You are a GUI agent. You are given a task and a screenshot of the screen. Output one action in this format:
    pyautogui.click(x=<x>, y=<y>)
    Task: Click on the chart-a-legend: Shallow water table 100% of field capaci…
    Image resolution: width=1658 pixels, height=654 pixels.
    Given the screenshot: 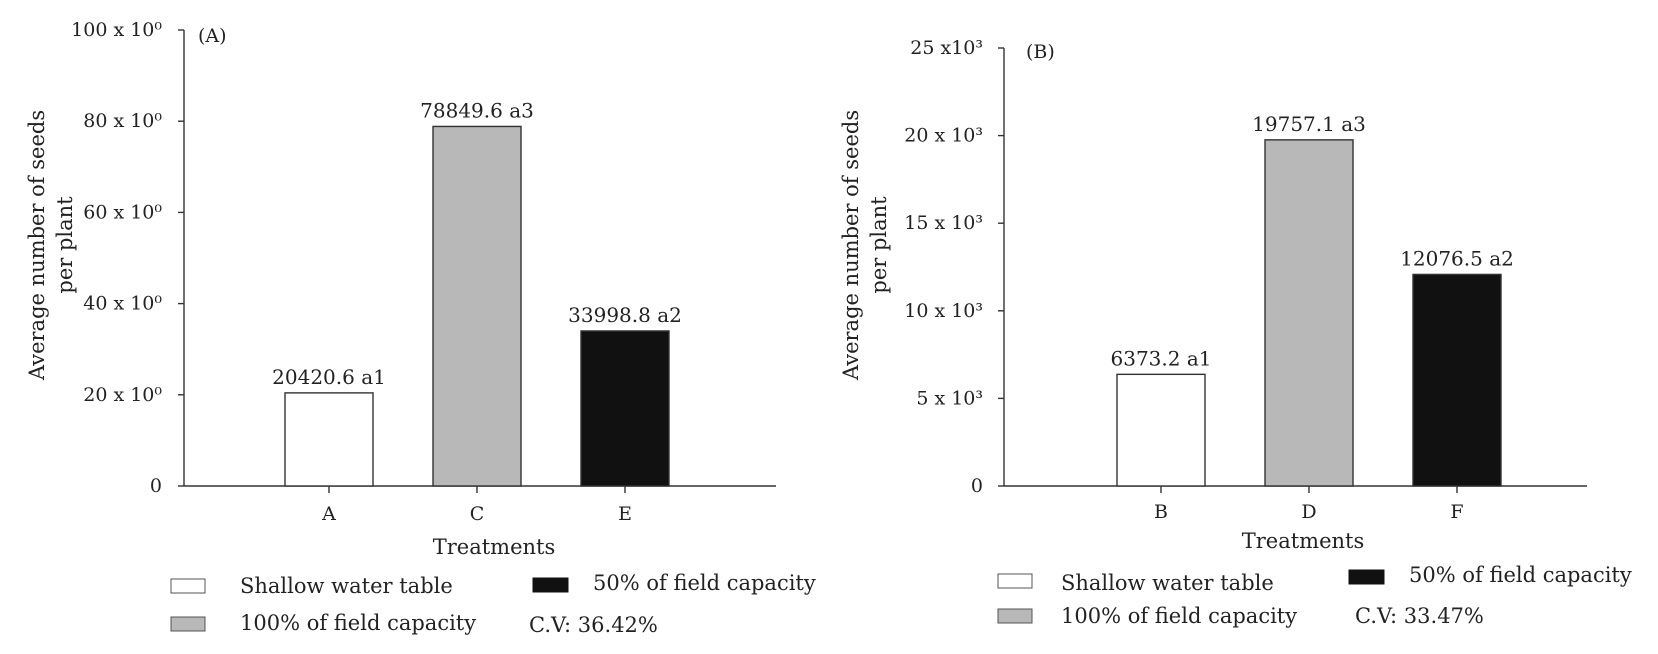 What is the action you would take?
    pyautogui.click(x=493, y=604)
    